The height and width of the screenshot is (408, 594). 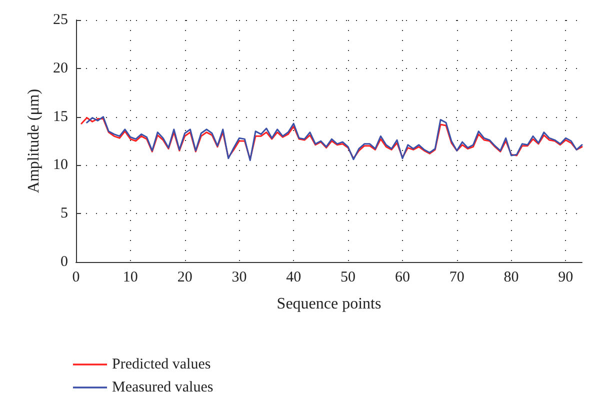 What do you see at coordinates (456, 278) in the screenshot?
I see `x-tick-label: 70` at bounding box center [456, 278].